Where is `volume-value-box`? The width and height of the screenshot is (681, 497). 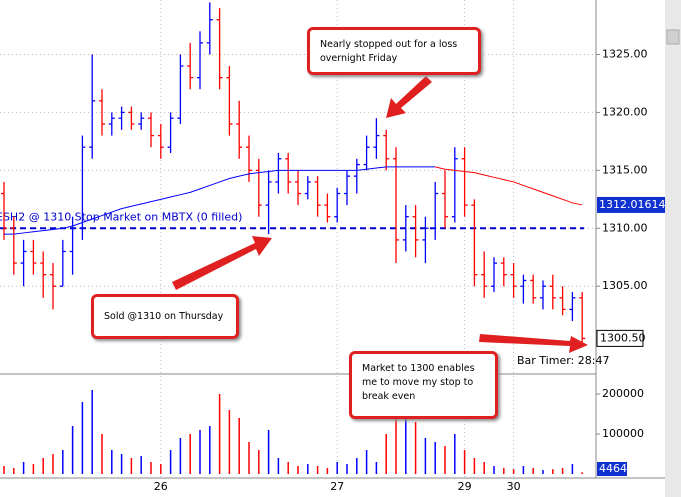 volume-value-box is located at coordinates (612, 469).